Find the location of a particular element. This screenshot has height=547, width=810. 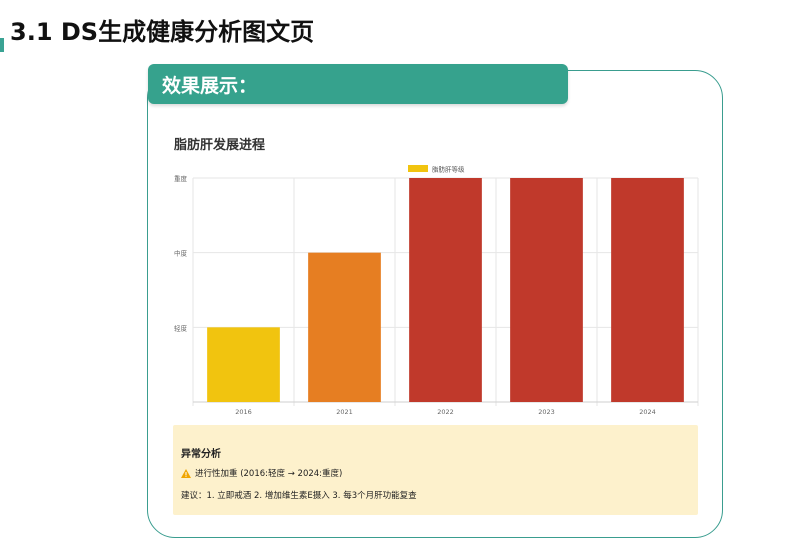

y-tick-label: 中度 is located at coordinates (181, 253).